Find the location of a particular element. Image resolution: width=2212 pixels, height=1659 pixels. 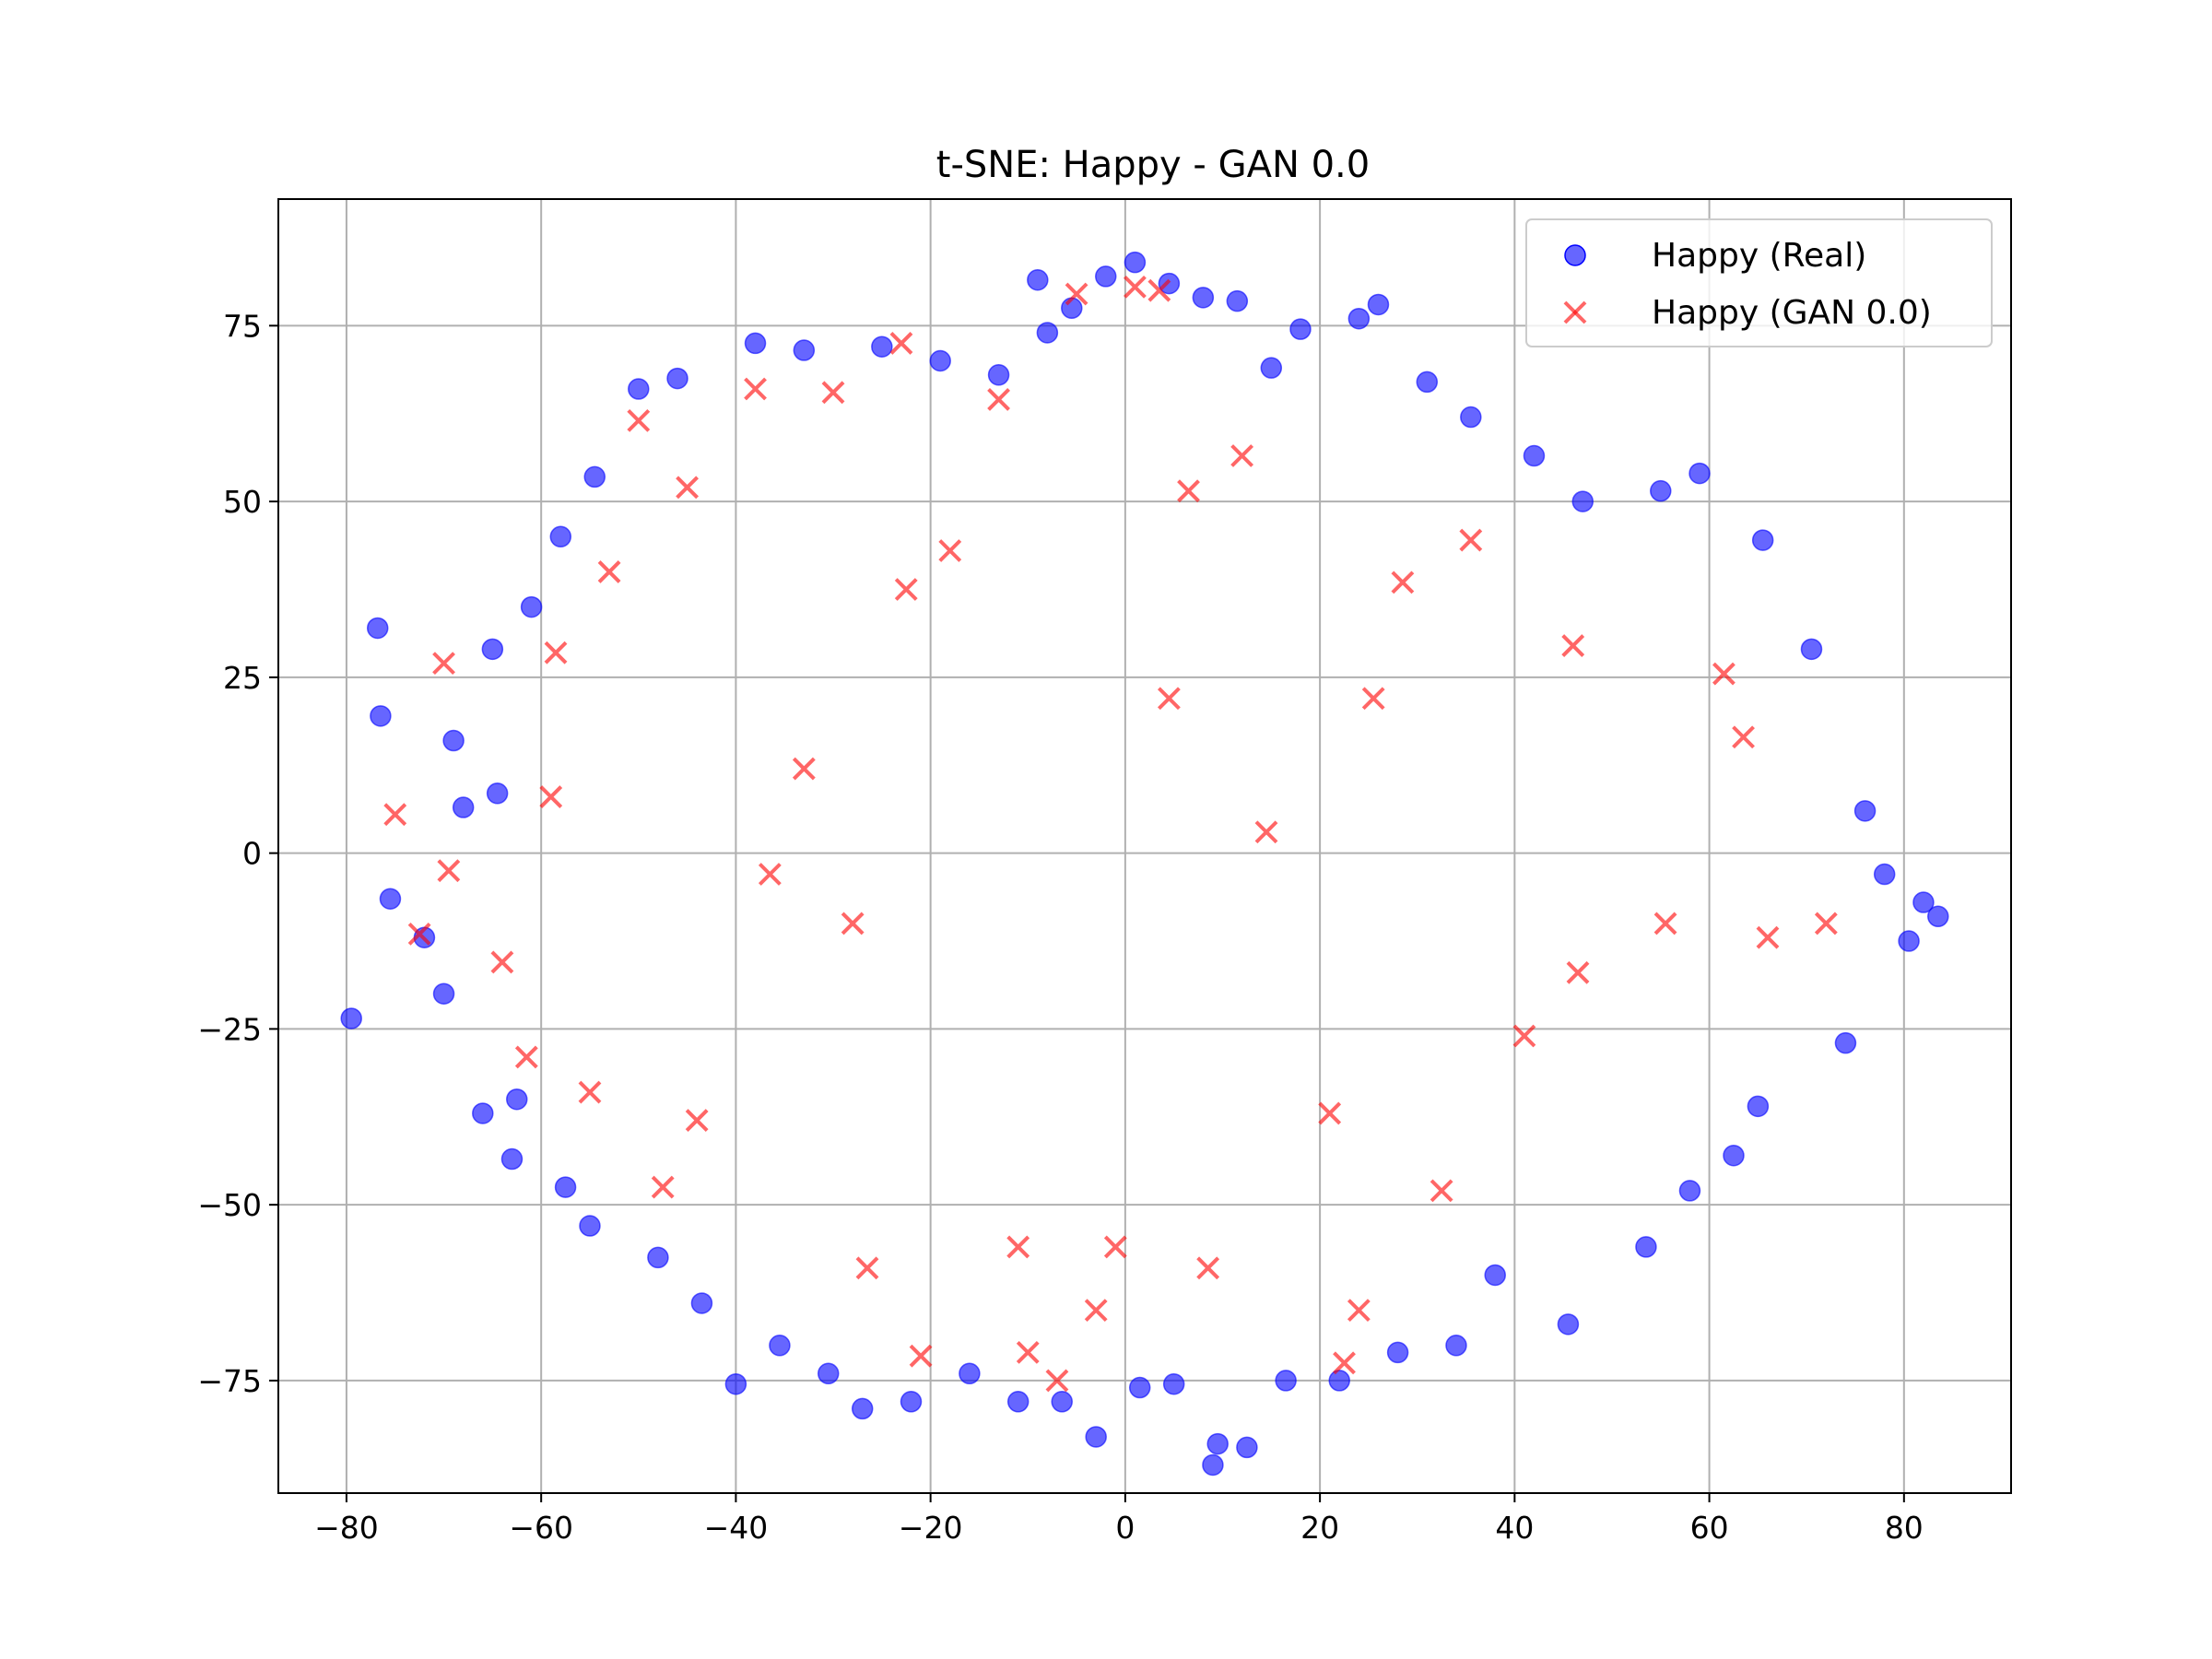

legend-marker-real is located at coordinates (1575, 255).